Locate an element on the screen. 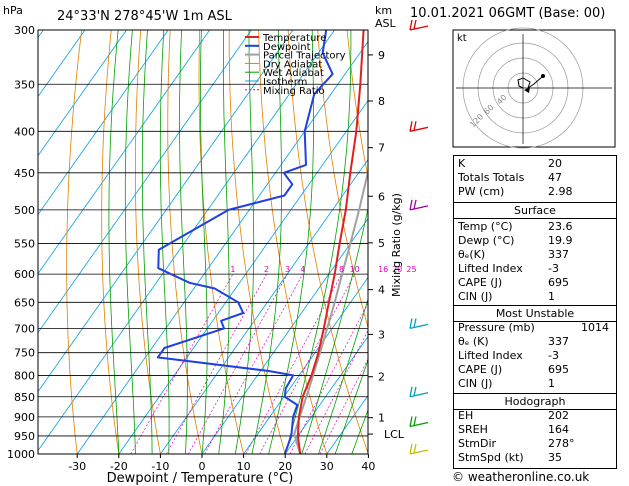 This screenshot has width=629, height=486. pressure-tick-label: 600 is located at coordinates (24, 274).